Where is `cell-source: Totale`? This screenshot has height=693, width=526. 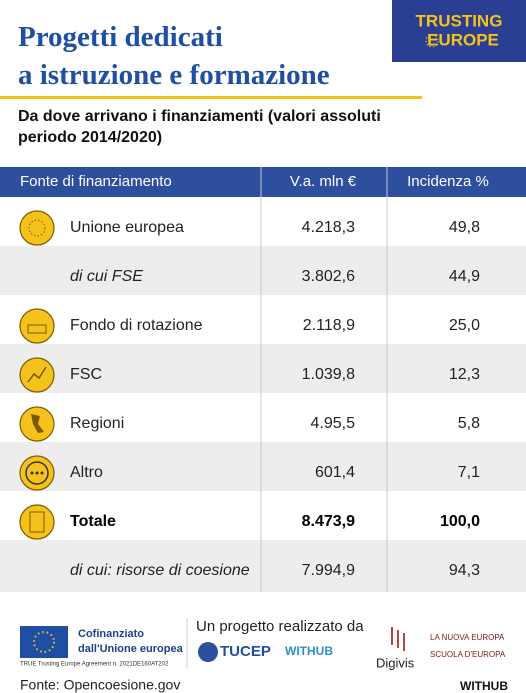
cell-source: Totale is located at coordinates (93, 521).